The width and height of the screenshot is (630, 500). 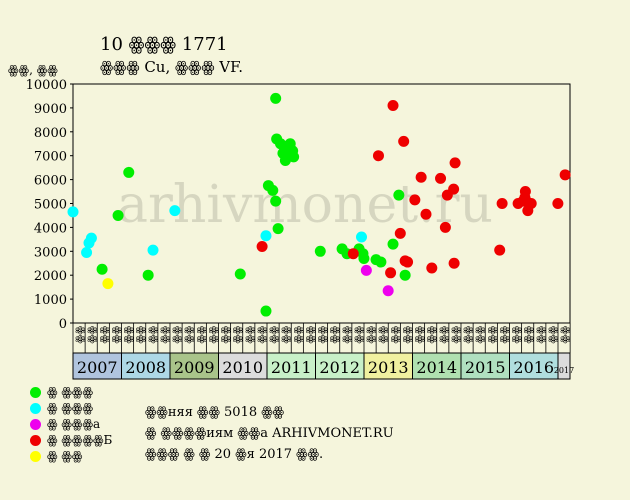 What do you see at coordinates (63, 324) in the screenshot?
I see `y-tick-label: 0` at bounding box center [63, 324].